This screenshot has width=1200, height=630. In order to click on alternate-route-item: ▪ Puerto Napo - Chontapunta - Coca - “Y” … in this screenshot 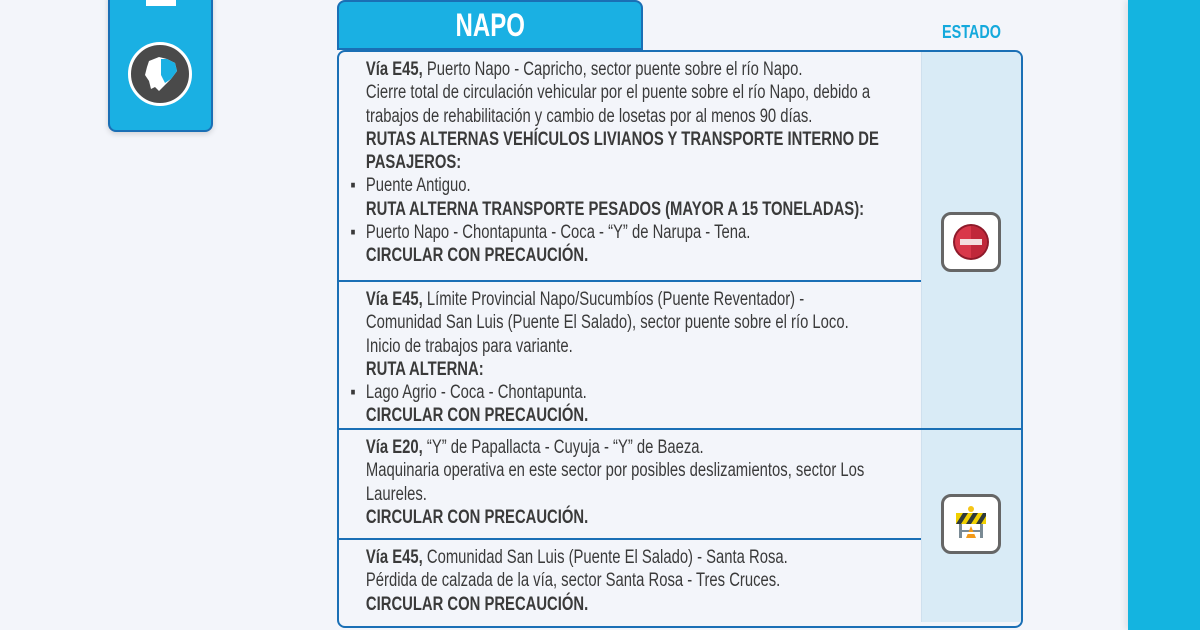, I will do `click(614, 232)`.